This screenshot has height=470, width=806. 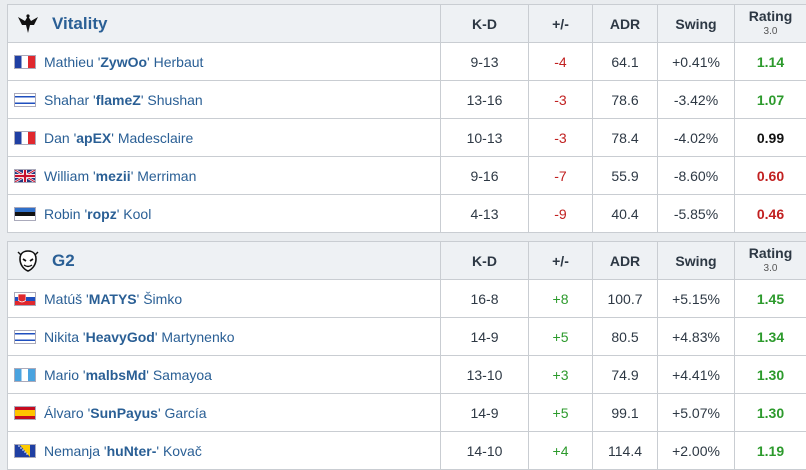 I want to click on rating-cell: 1.14, so click(x=770, y=62).